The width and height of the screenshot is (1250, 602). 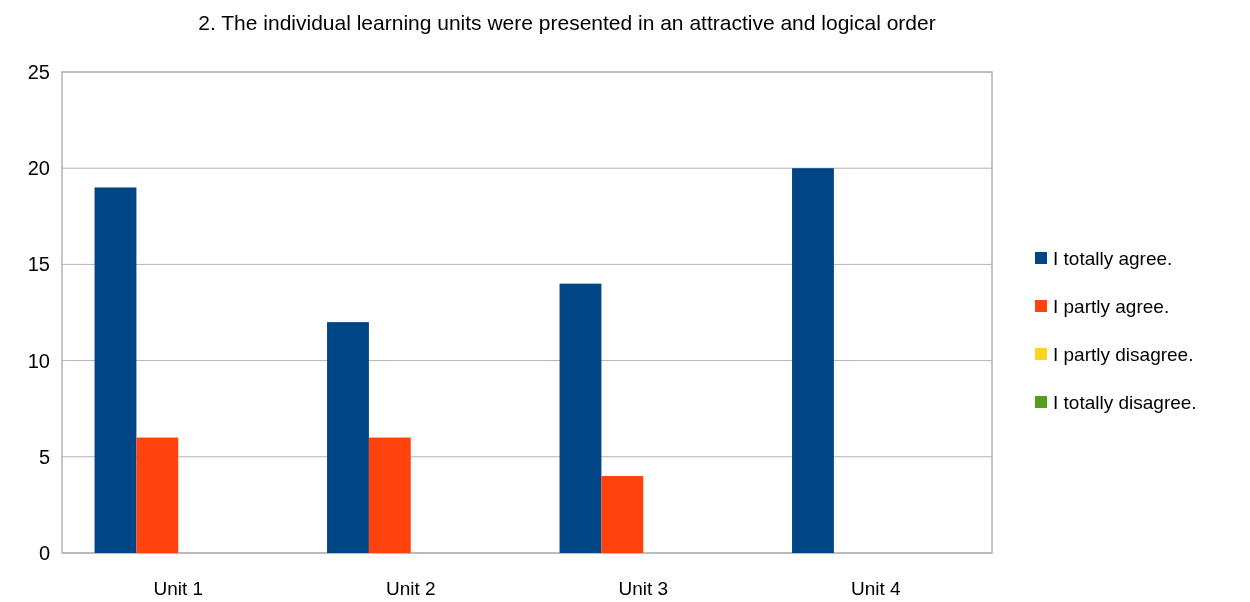 I want to click on x-tick-label: Unit 1, so click(x=178, y=588).